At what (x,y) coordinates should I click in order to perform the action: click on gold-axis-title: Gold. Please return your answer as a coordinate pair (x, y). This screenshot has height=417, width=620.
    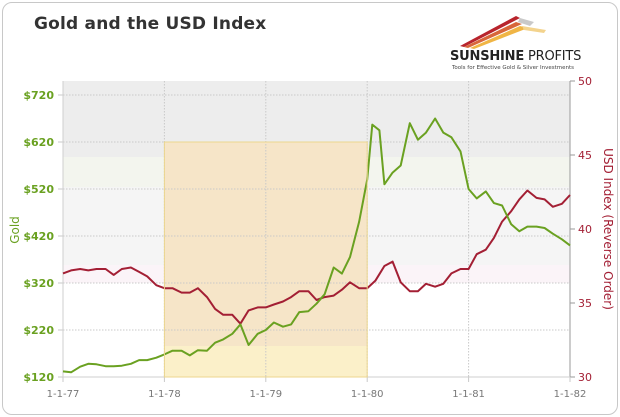
    Looking at the image, I should click on (15, 230).